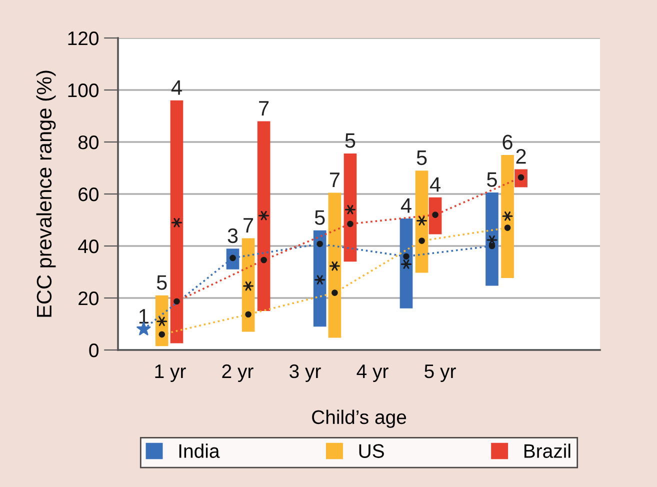 The image size is (657, 487). What do you see at coordinates (372, 373) in the screenshot?
I see `x-tick-label: 4 yr` at bounding box center [372, 373].